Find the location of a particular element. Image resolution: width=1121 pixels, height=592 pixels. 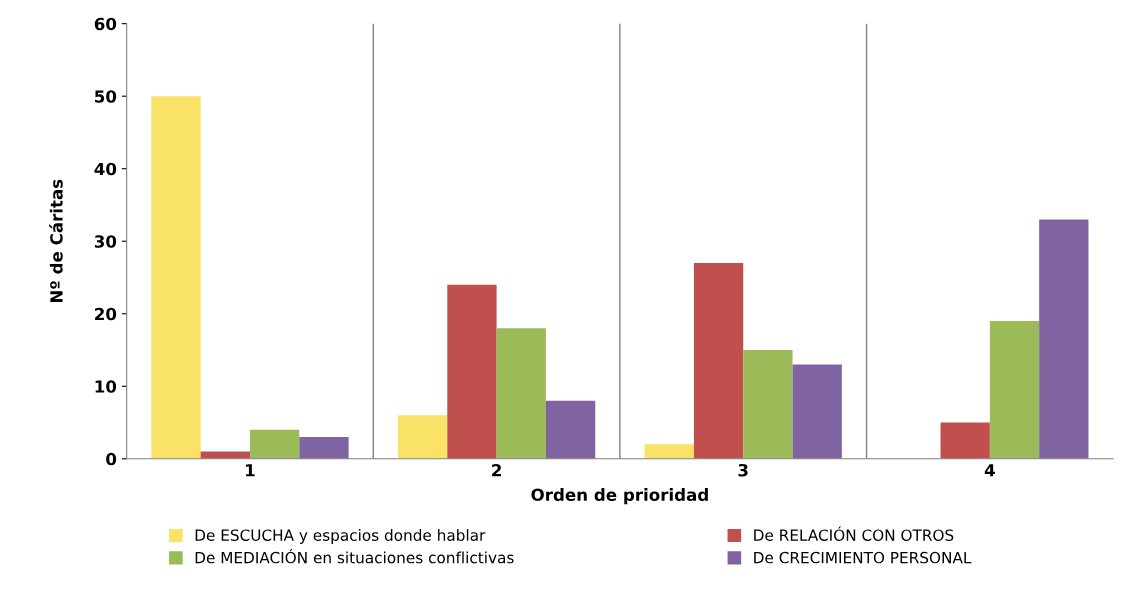

x-axis-title: Orden de prioridad is located at coordinates (619, 496).